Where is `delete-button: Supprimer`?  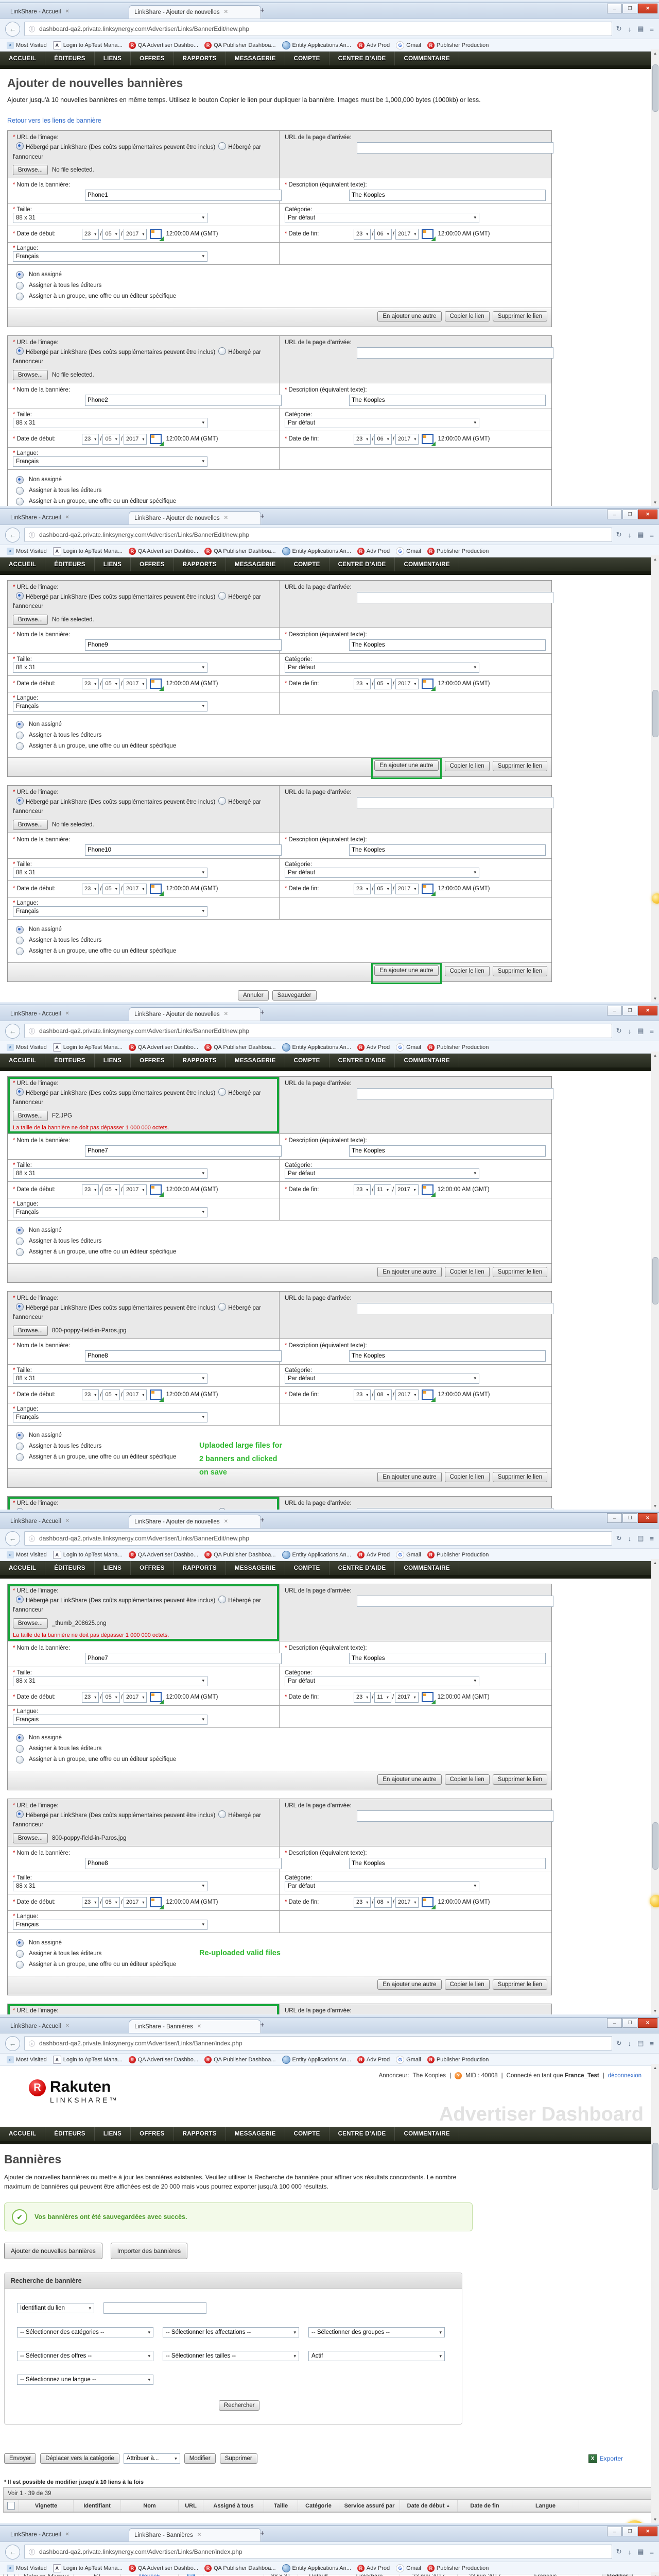 delete-button: Supprimer is located at coordinates (238, 2458).